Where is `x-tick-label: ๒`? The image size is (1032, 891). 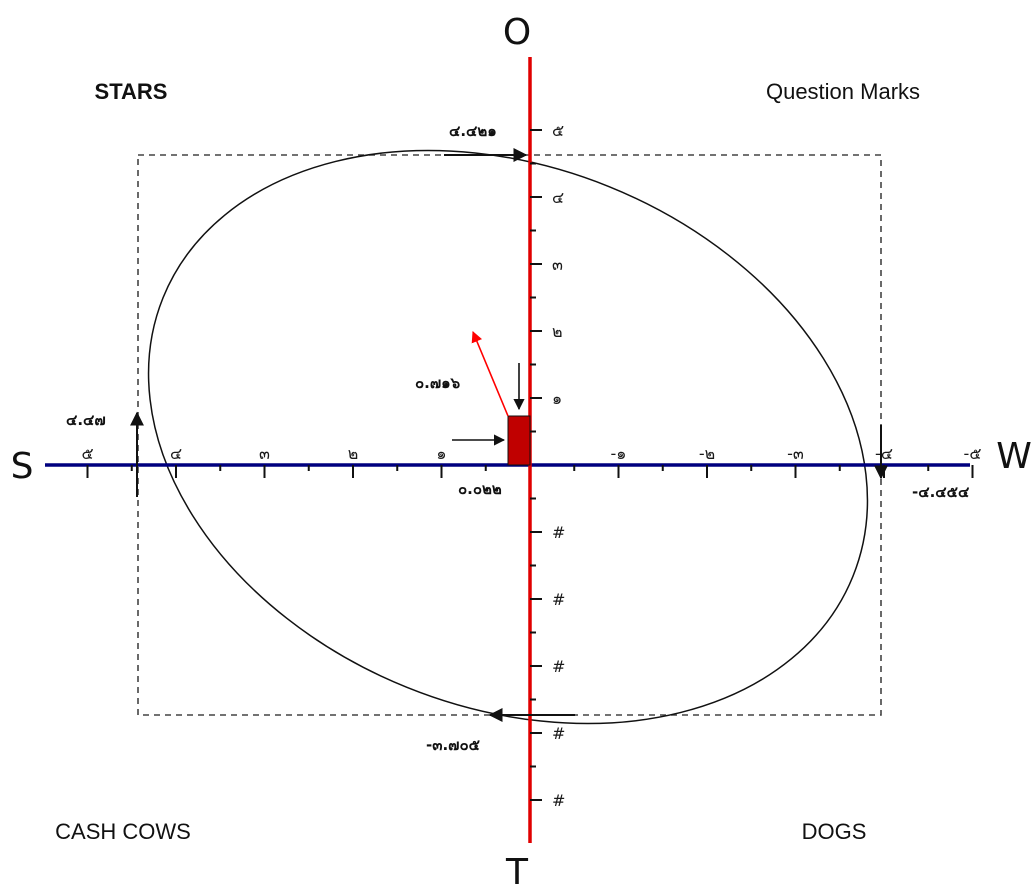
x-tick-label: ๒ is located at coordinates (353, 453).